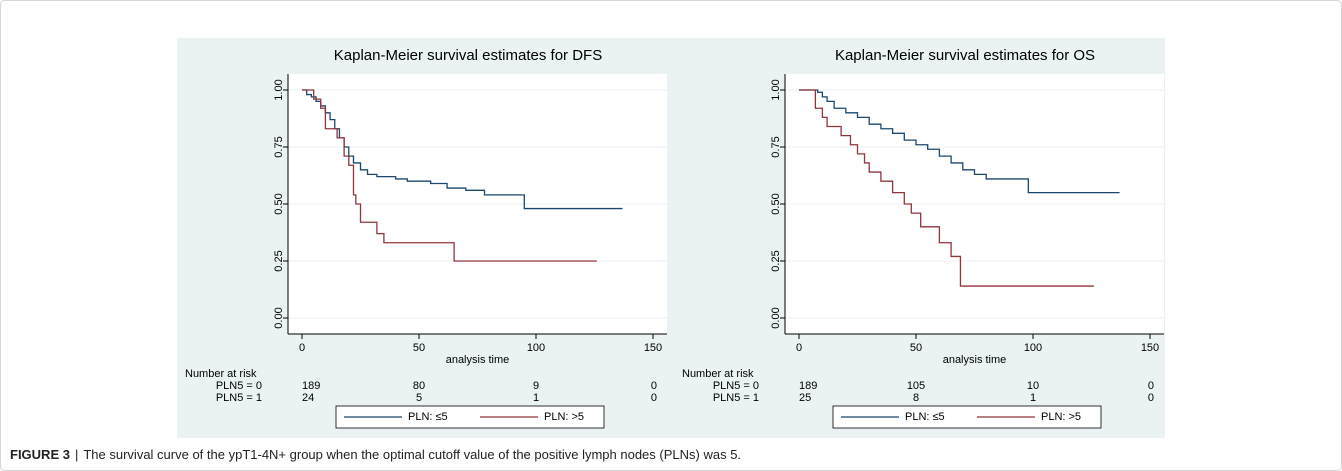  Describe the element at coordinates (916, 398) in the screenshot. I see `risk-count: 8` at that location.